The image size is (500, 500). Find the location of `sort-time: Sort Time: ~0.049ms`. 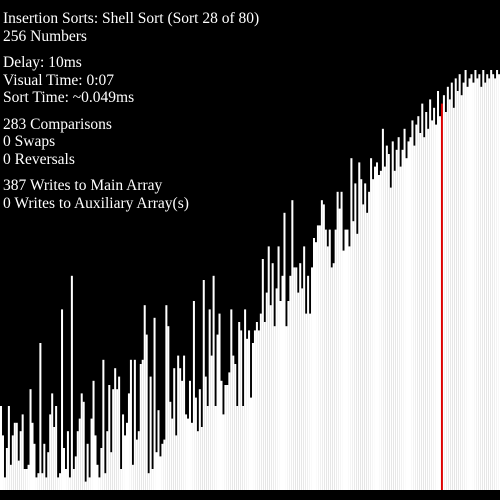

sort-time: Sort Time: ~0.049ms is located at coordinates (69, 97).